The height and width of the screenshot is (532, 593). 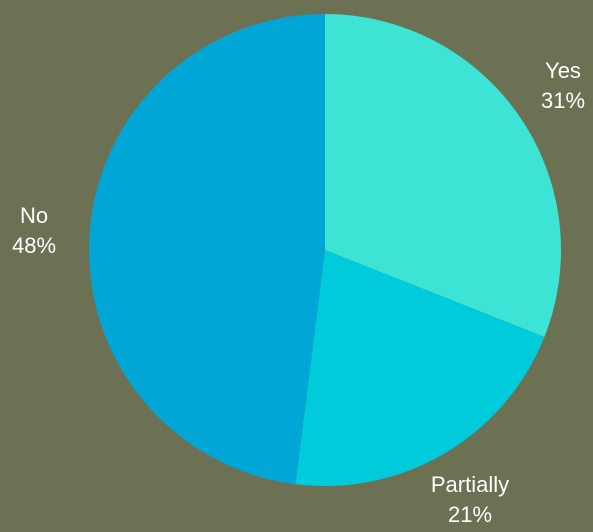 What do you see at coordinates (470, 484) in the screenshot?
I see `slice-label-partially: Partially` at bounding box center [470, 484].